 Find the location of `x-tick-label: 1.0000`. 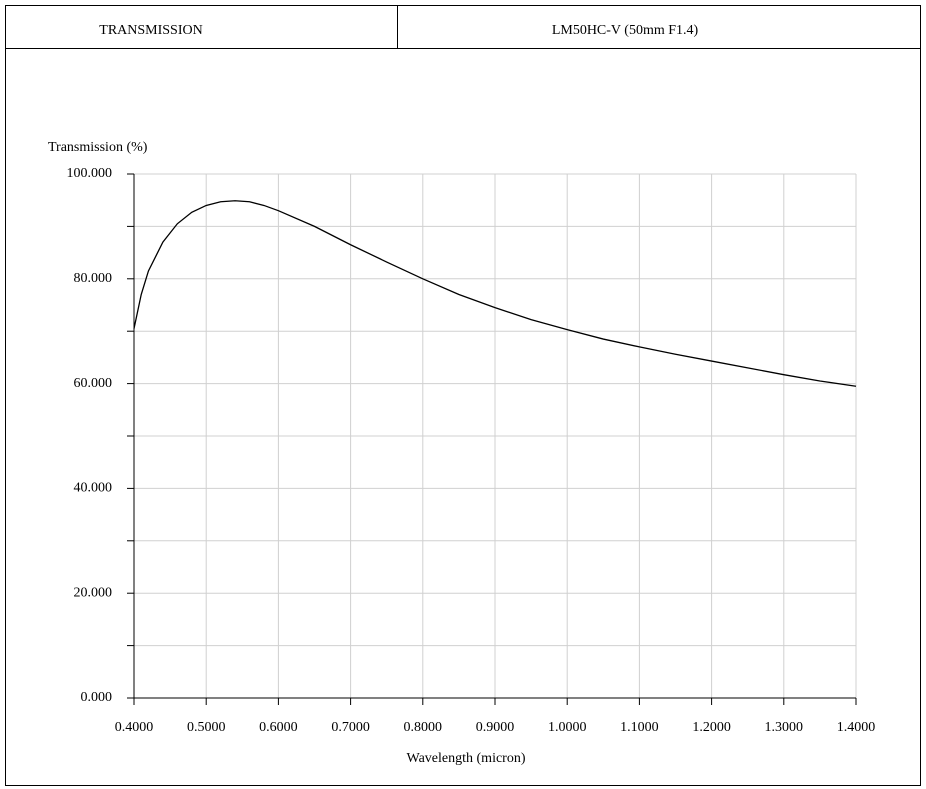

x-tick-label: 1.0000 is located at coordinates (567, 727).